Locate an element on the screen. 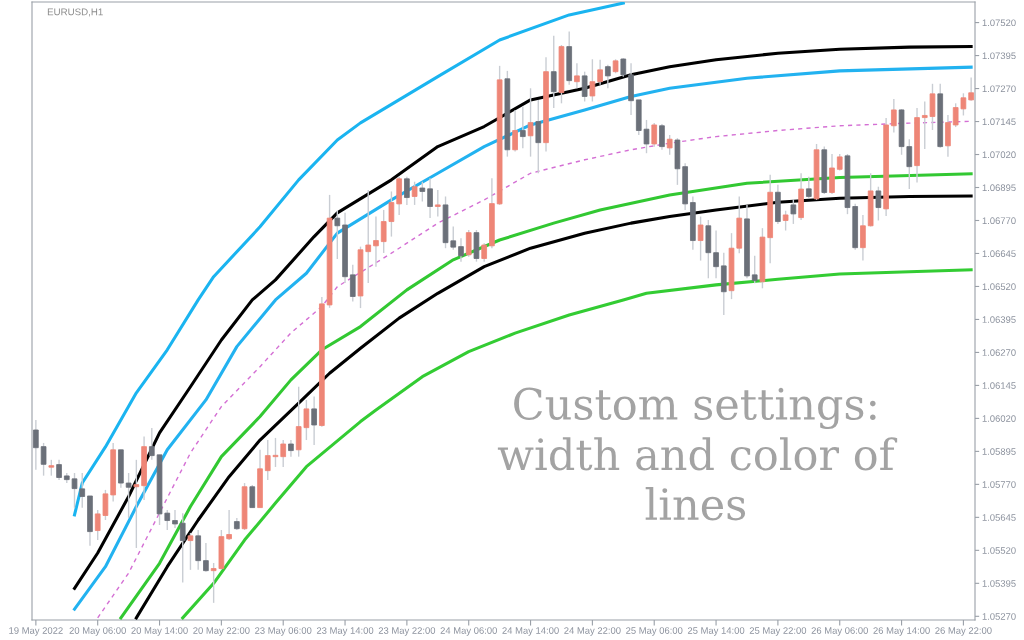 This screenshot has height=640, width=1024. x-tick-label: 26 May 22:00 is located at coordinates (963, 631).